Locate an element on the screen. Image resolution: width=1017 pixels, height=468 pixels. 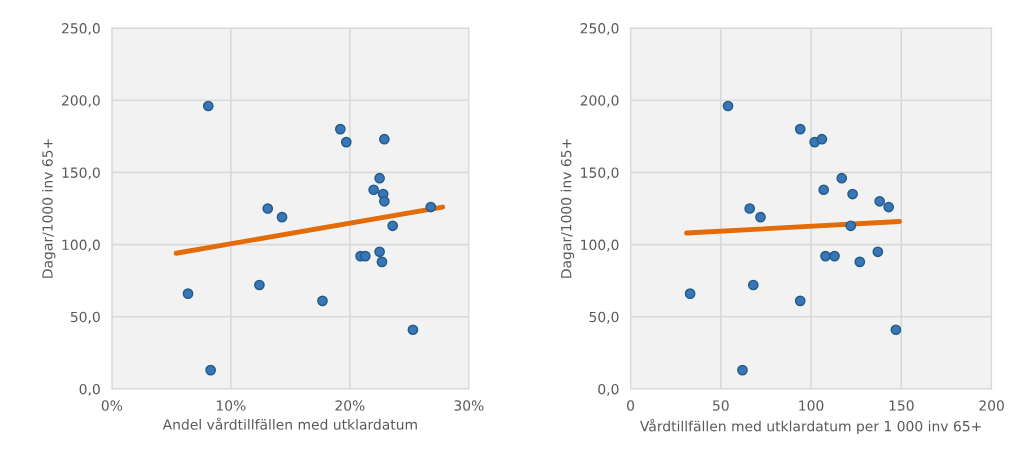
x-tick-label: 10% is located at coordinates (231, 405).